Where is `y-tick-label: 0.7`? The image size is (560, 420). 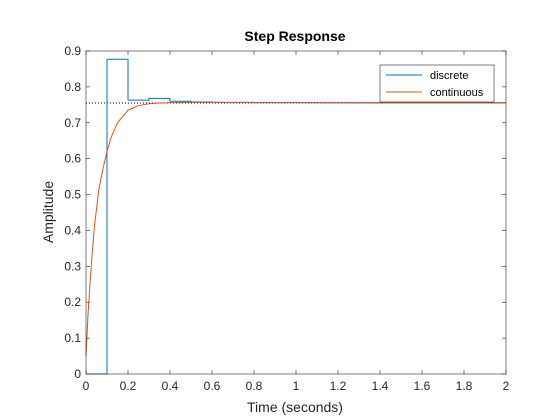
y-tick-label: 0.7 is located at coordinates (72, 123).